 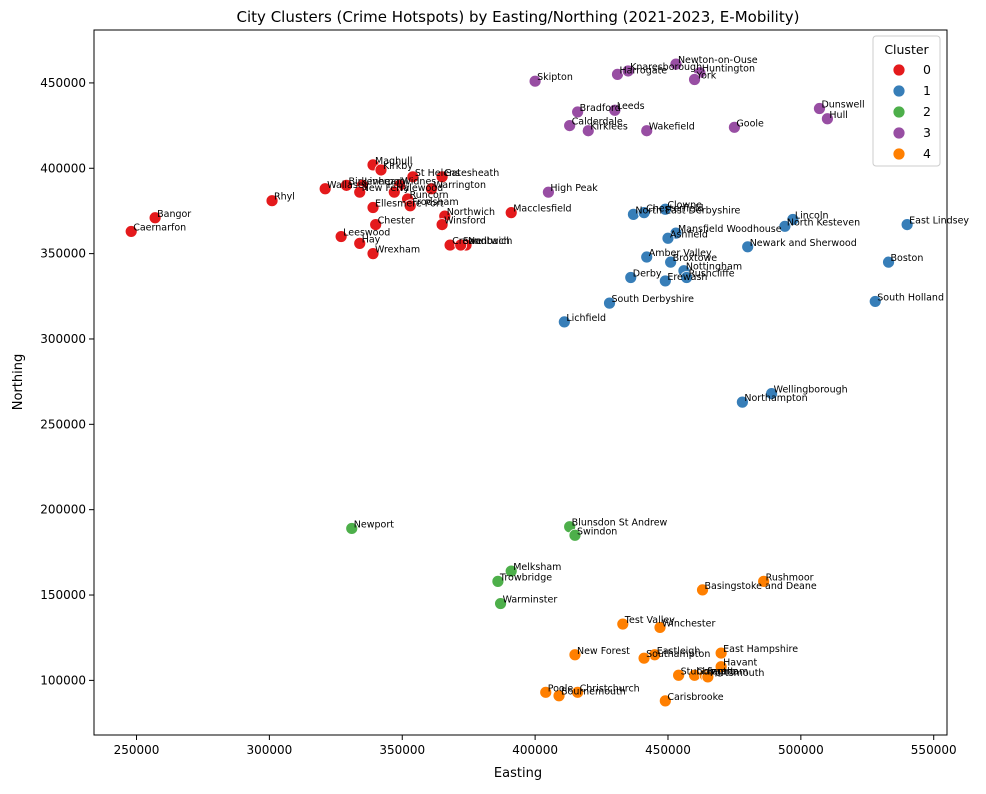 What do you see at coordinates (927, 90) in the screenshot?
I see `legend-entry-label: 1` at bounding box center [927, 90].